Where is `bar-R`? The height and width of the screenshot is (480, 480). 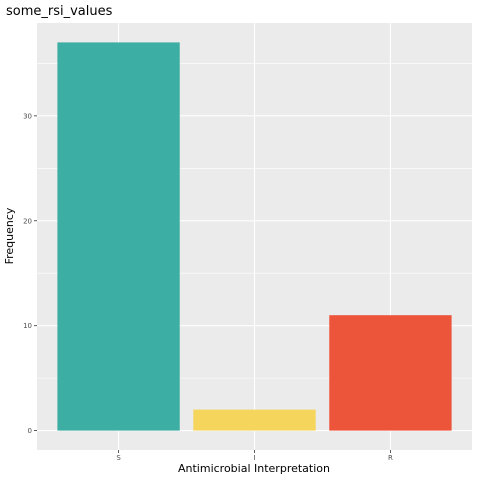
bar-R is located at coordinates (390, 373).